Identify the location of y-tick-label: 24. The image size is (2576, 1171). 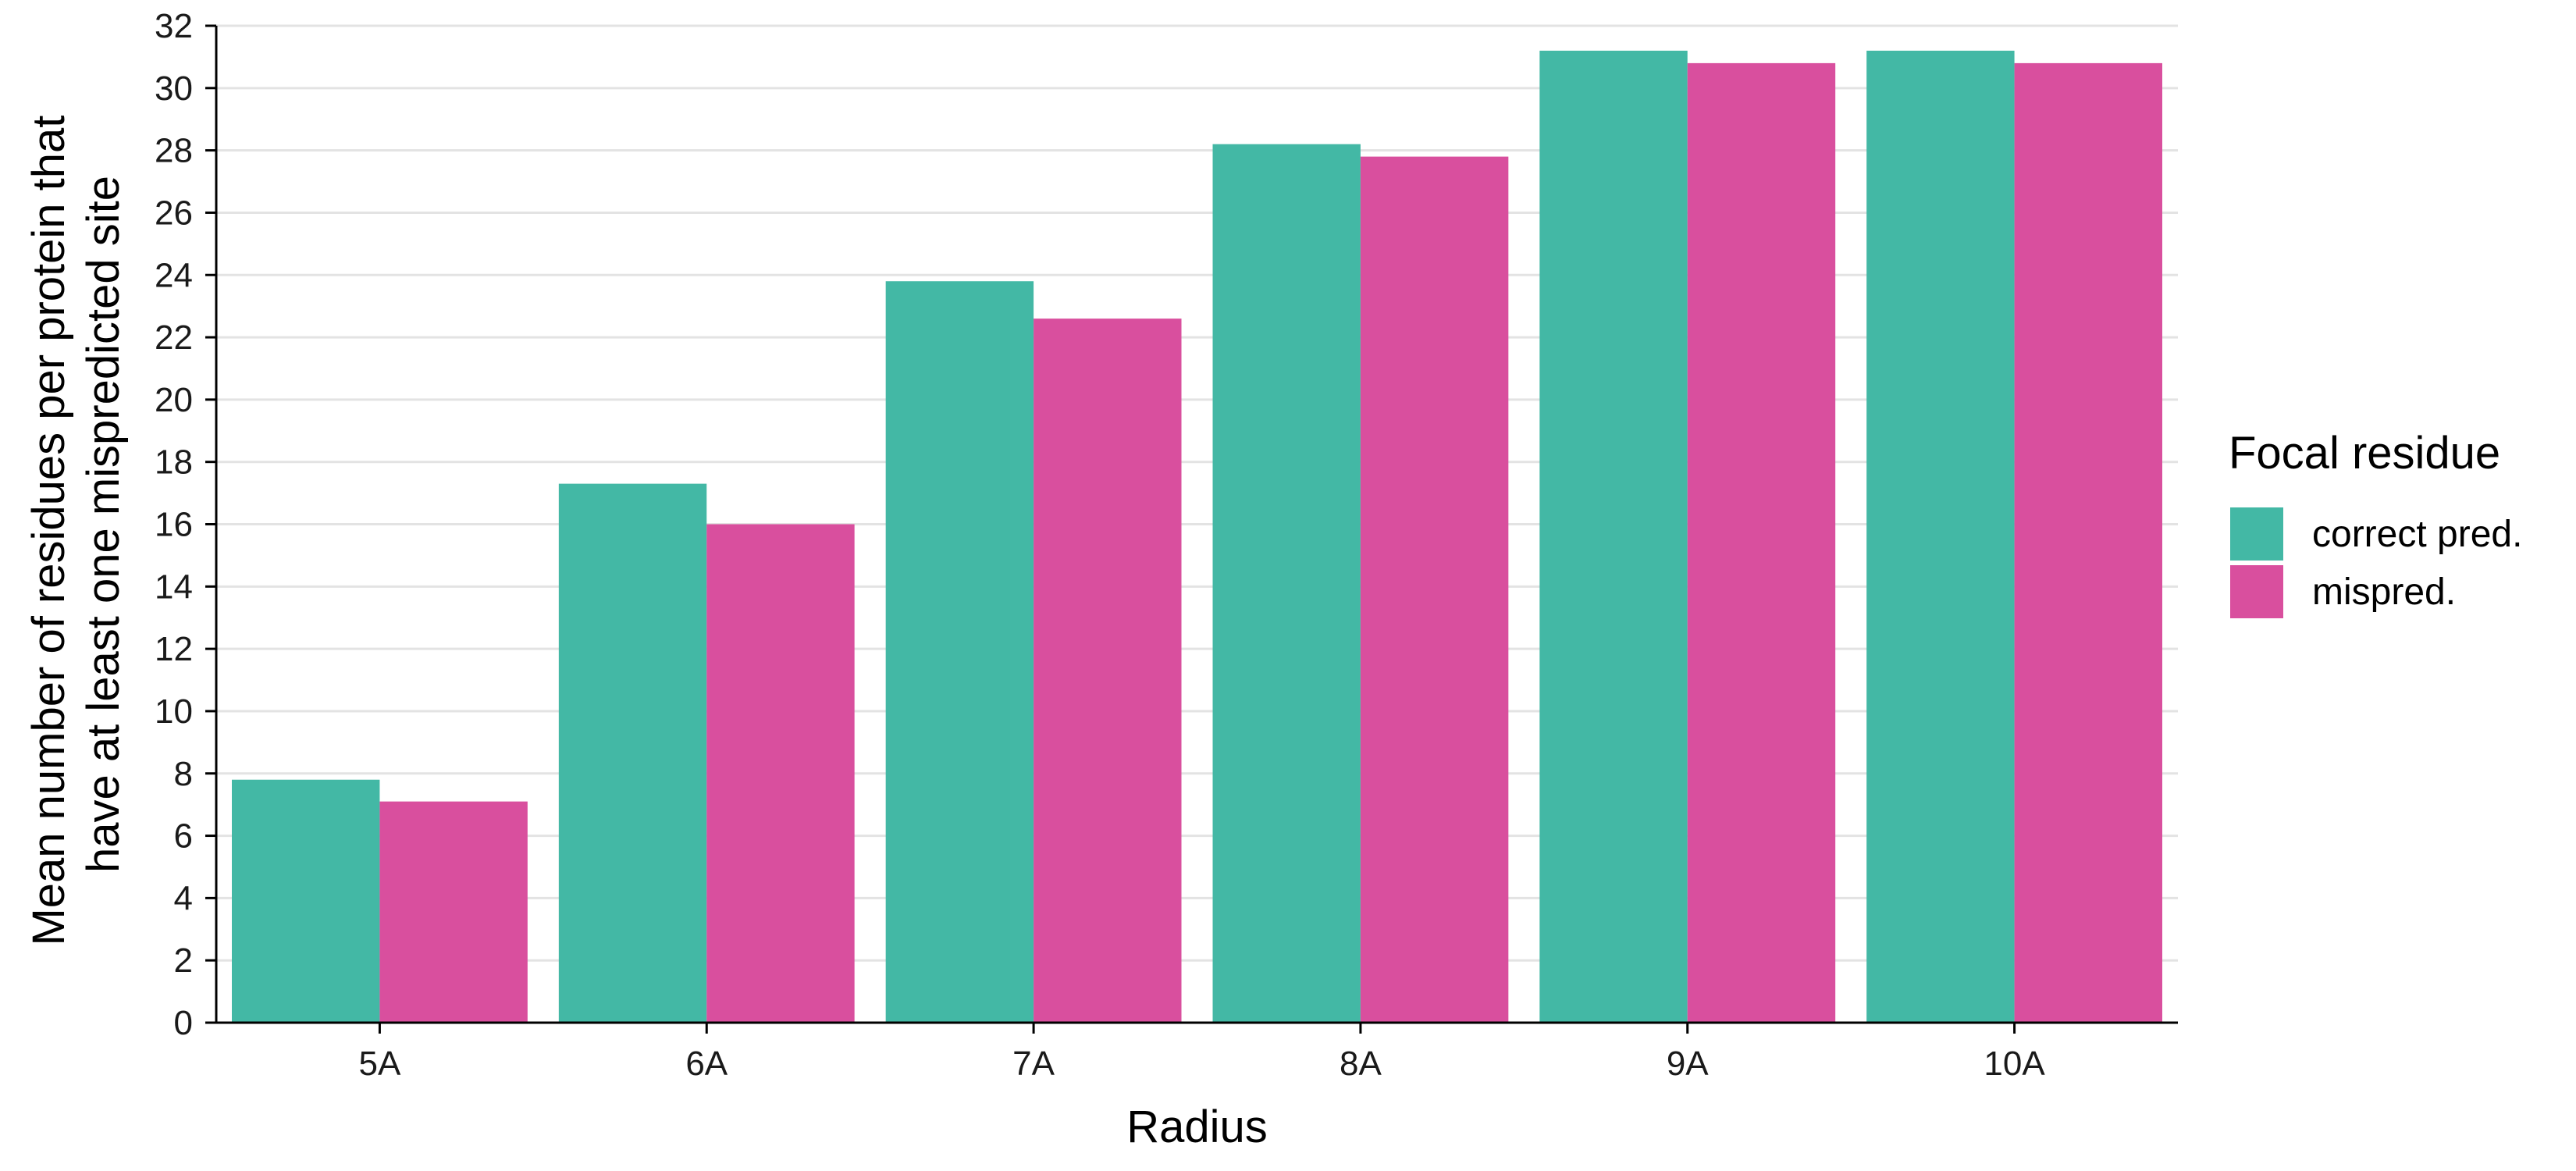
(174, 275).